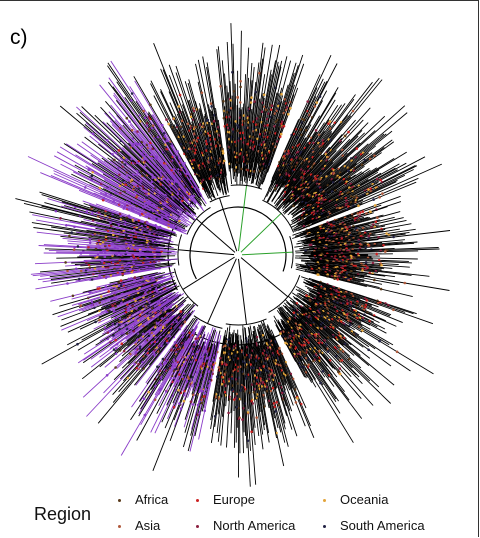 The height and width of the screenshot is (538, 480). What do you see at coordinates (355, 499) in the screenshot?
I see `legend-item-oceania: Oceania` at bounding box center [355, 499].